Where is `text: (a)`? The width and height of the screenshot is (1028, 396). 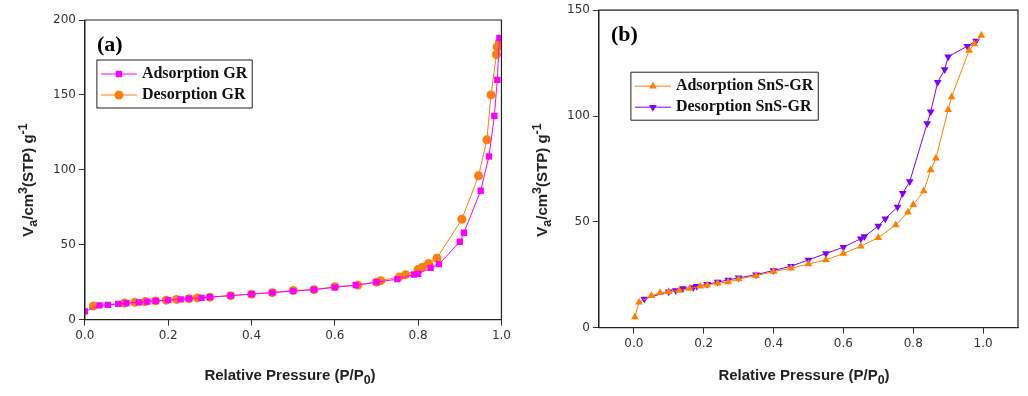 text: (a) is located at coordinates (109, 43).